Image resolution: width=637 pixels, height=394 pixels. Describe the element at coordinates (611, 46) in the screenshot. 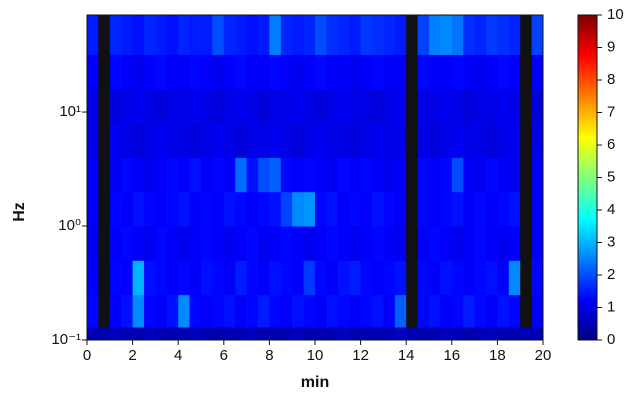

I see `colorbar-tick-label: 9` at that location.